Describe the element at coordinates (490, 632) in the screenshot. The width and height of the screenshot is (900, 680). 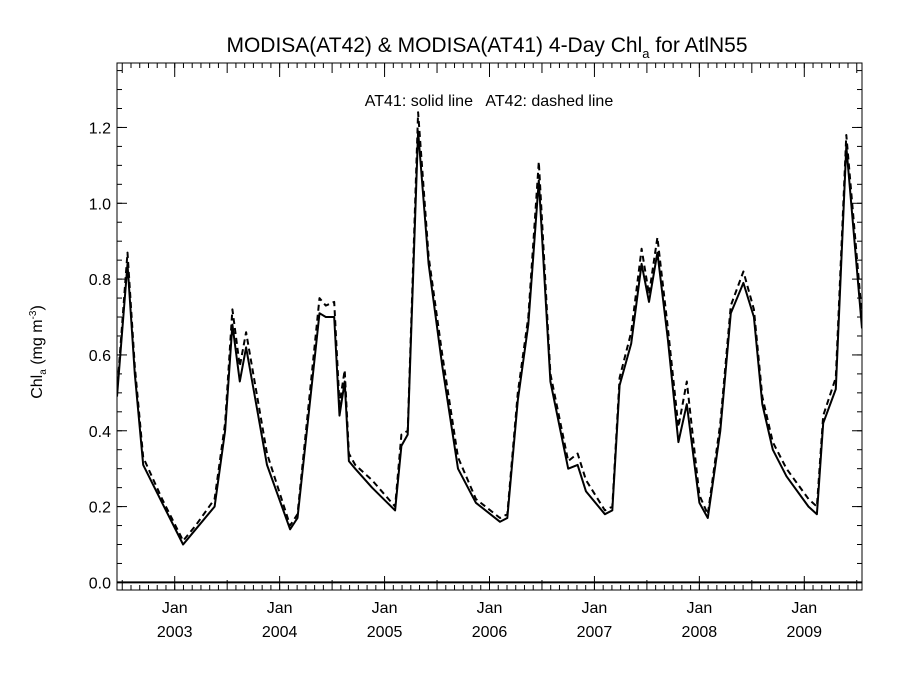
I see `x-tick-label-year: 2006` at that location.